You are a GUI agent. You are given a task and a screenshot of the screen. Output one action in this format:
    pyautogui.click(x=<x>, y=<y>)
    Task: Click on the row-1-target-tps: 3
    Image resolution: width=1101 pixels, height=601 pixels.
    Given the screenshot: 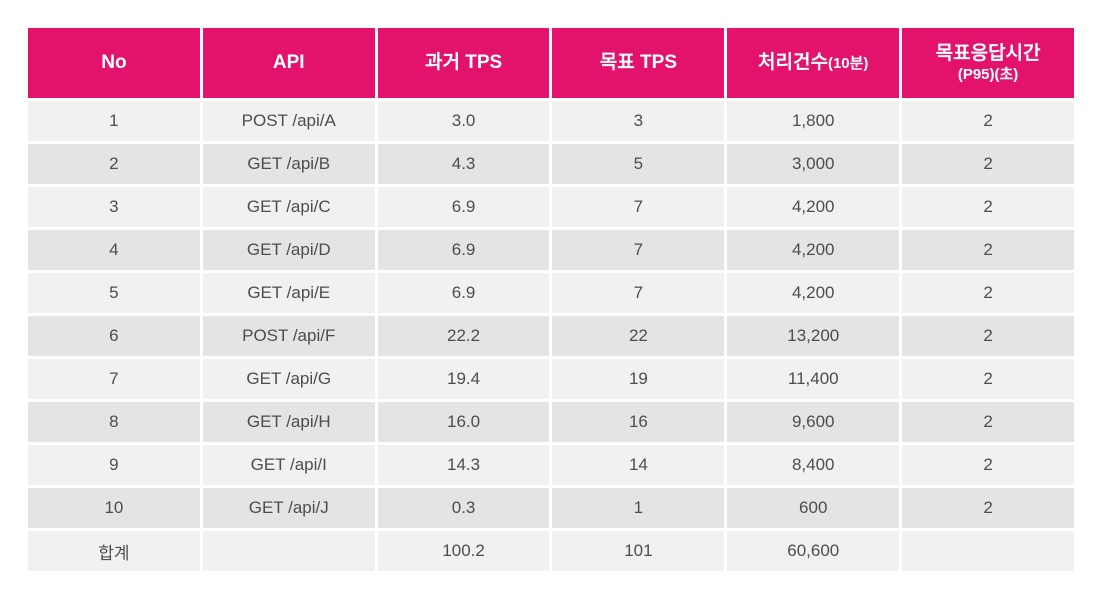 What is the action you would take?
    pyautogui.click(x=638, y=121)
    